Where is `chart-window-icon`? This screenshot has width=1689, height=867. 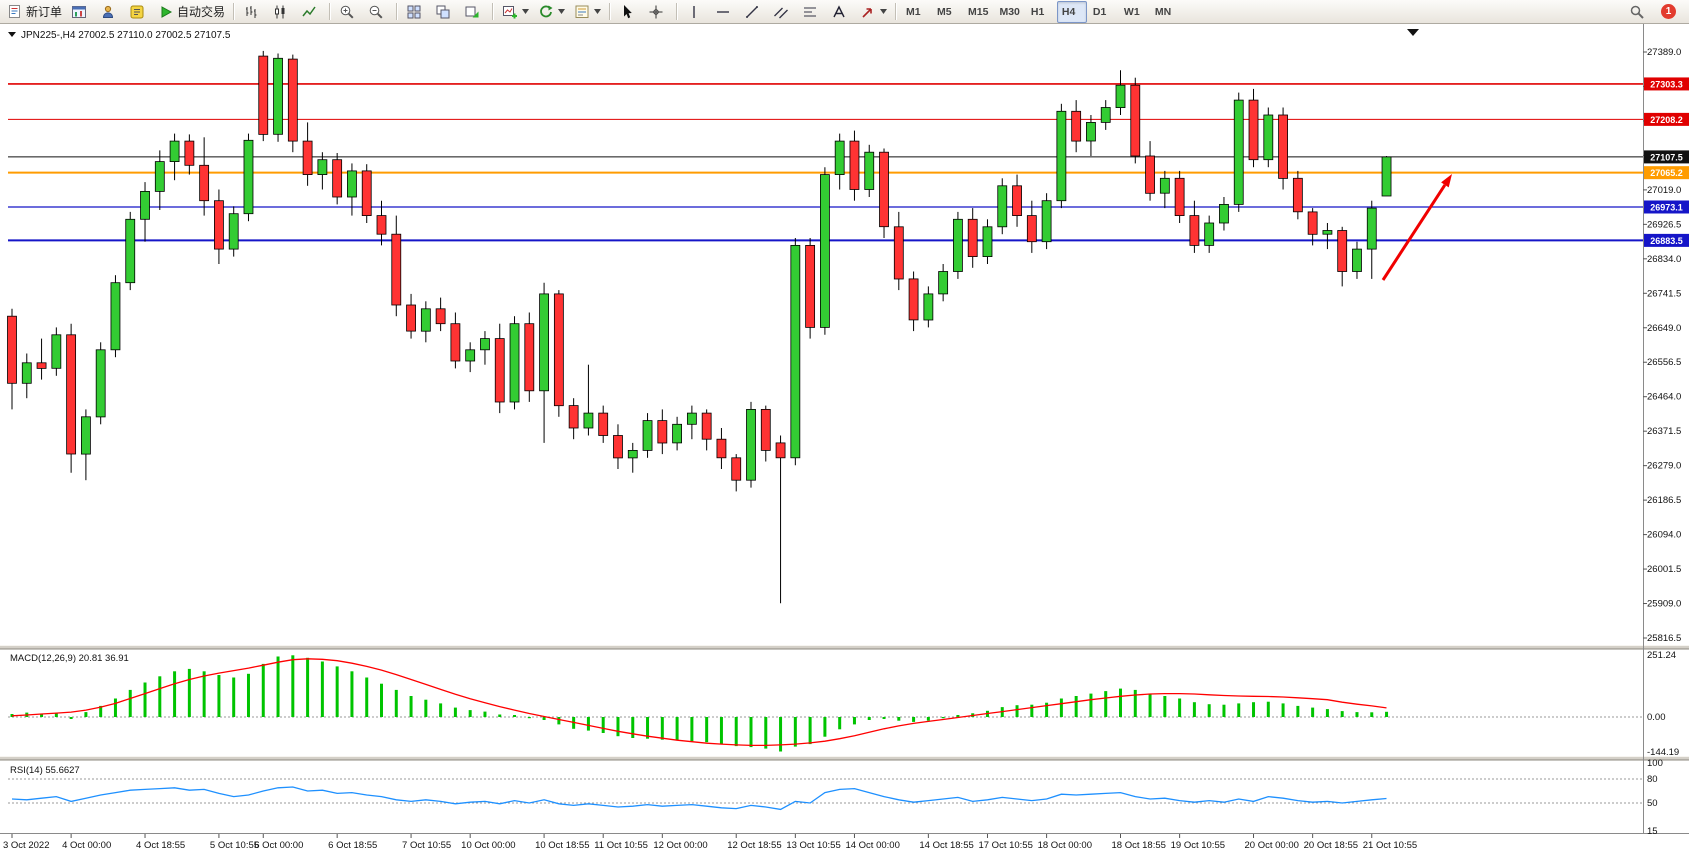
chart-window-icon is located at coordinates (79, 11).